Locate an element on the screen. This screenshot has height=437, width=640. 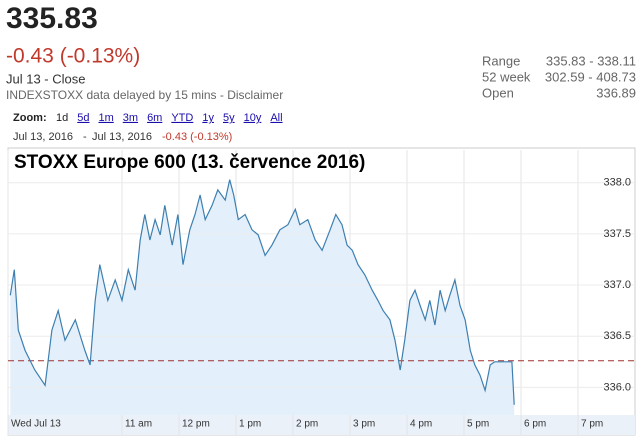
x-tick-label: 12 pm is located at coordinates (196, 424).